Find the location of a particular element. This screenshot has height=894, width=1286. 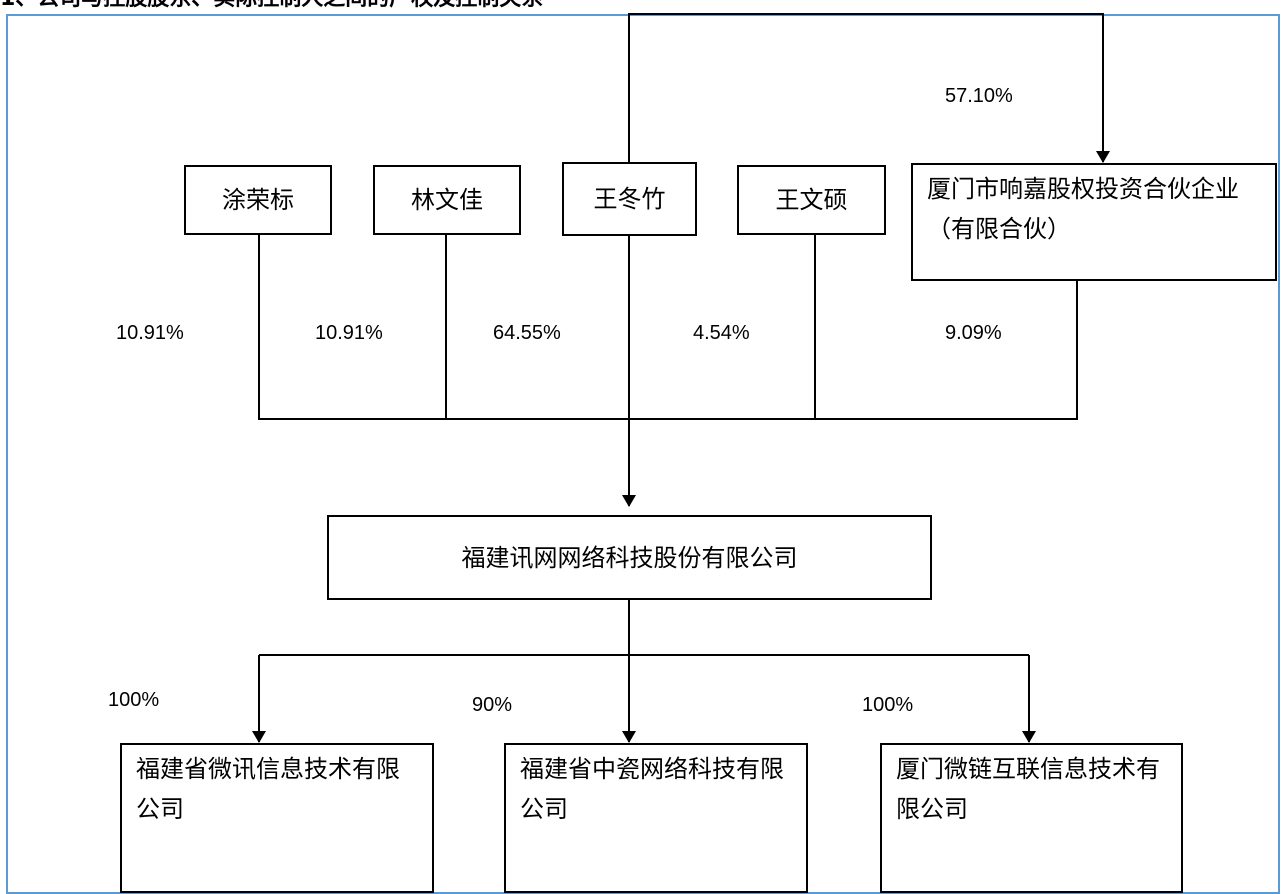

shareholder-box: 林文佳 is located at coordinates (447, 200).